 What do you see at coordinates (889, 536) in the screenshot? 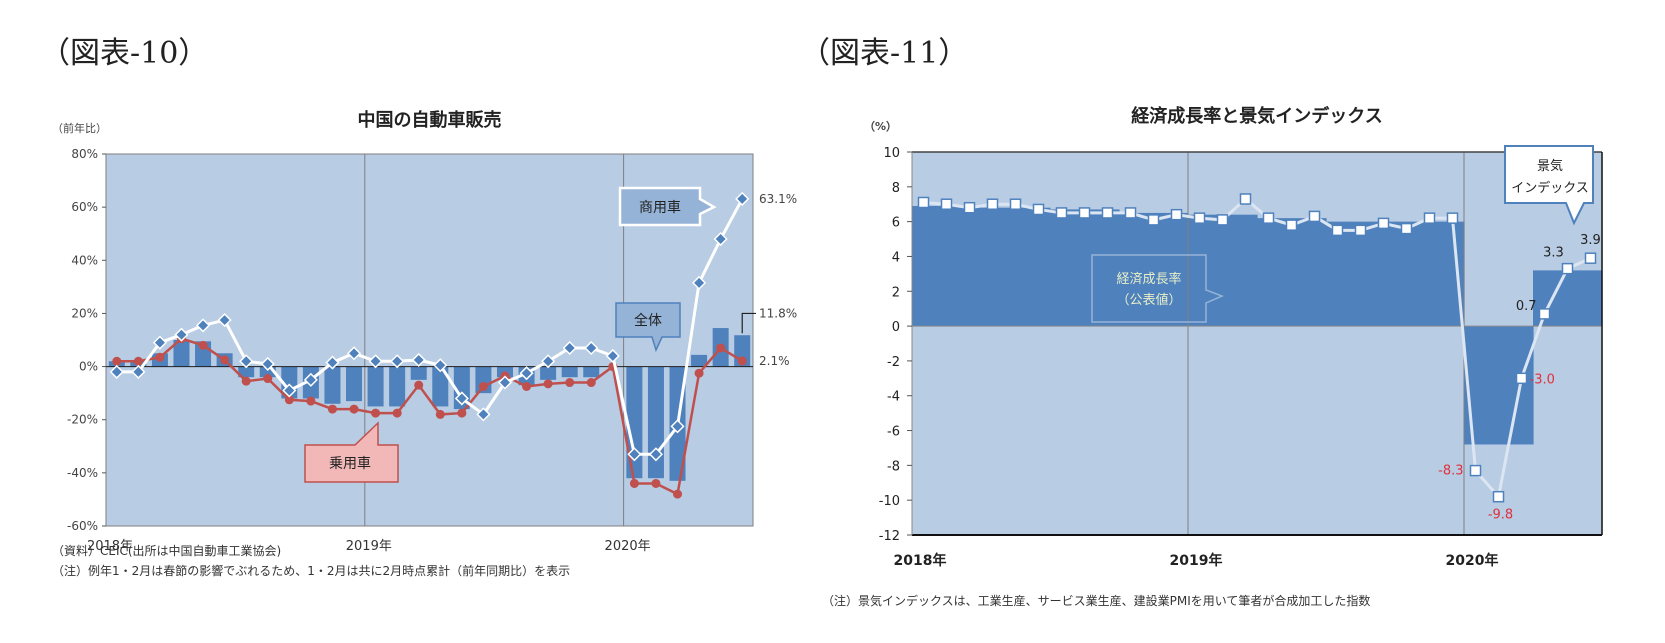
I see `y-tick-label: -12` at bounding box center [889, 536].